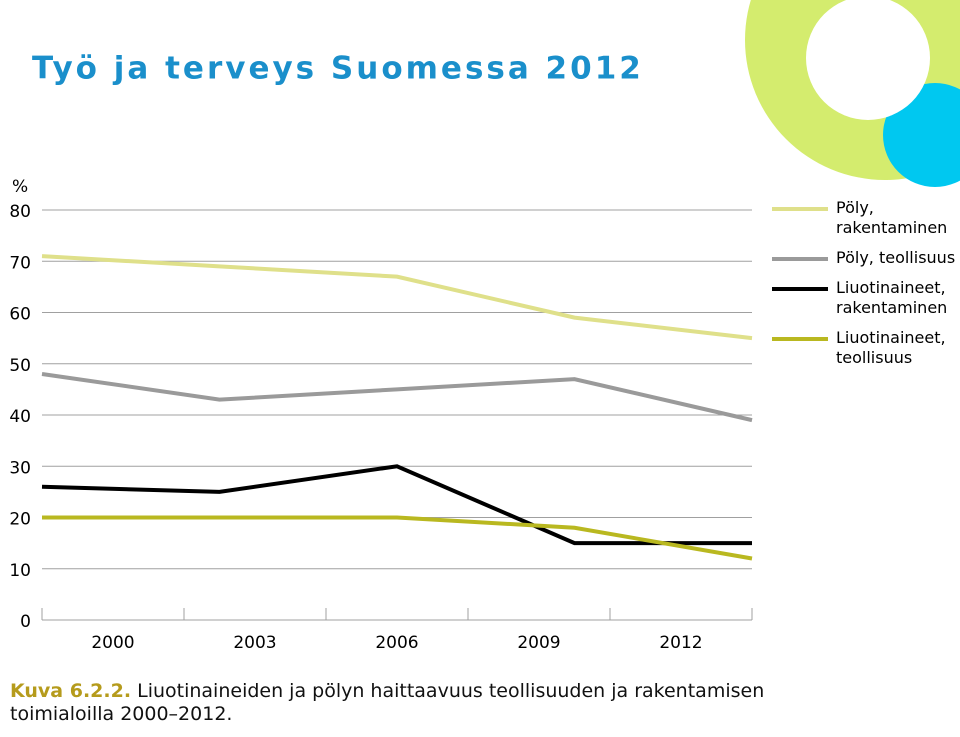  What do you see at coordinates (20, 366) in the screenshot?
I see `y-tick-label: 50` at bounding box center [20, 366].